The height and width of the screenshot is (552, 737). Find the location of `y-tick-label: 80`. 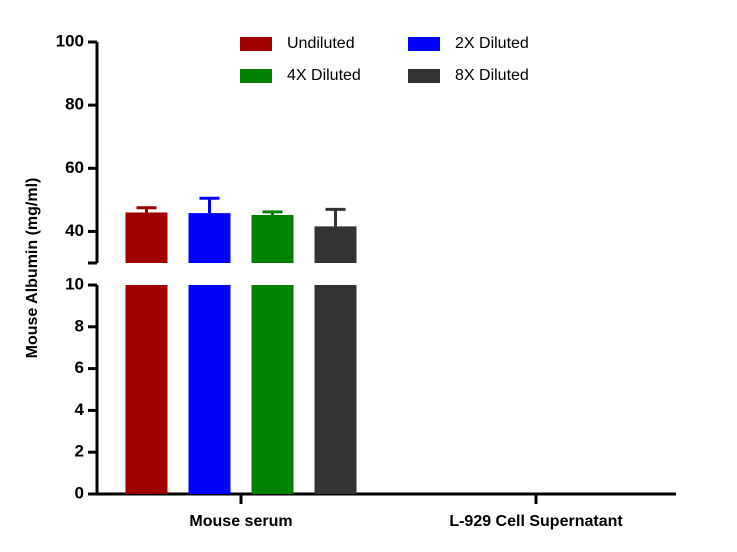

y-tick-label: 80 is located at coordinates (74, 104).